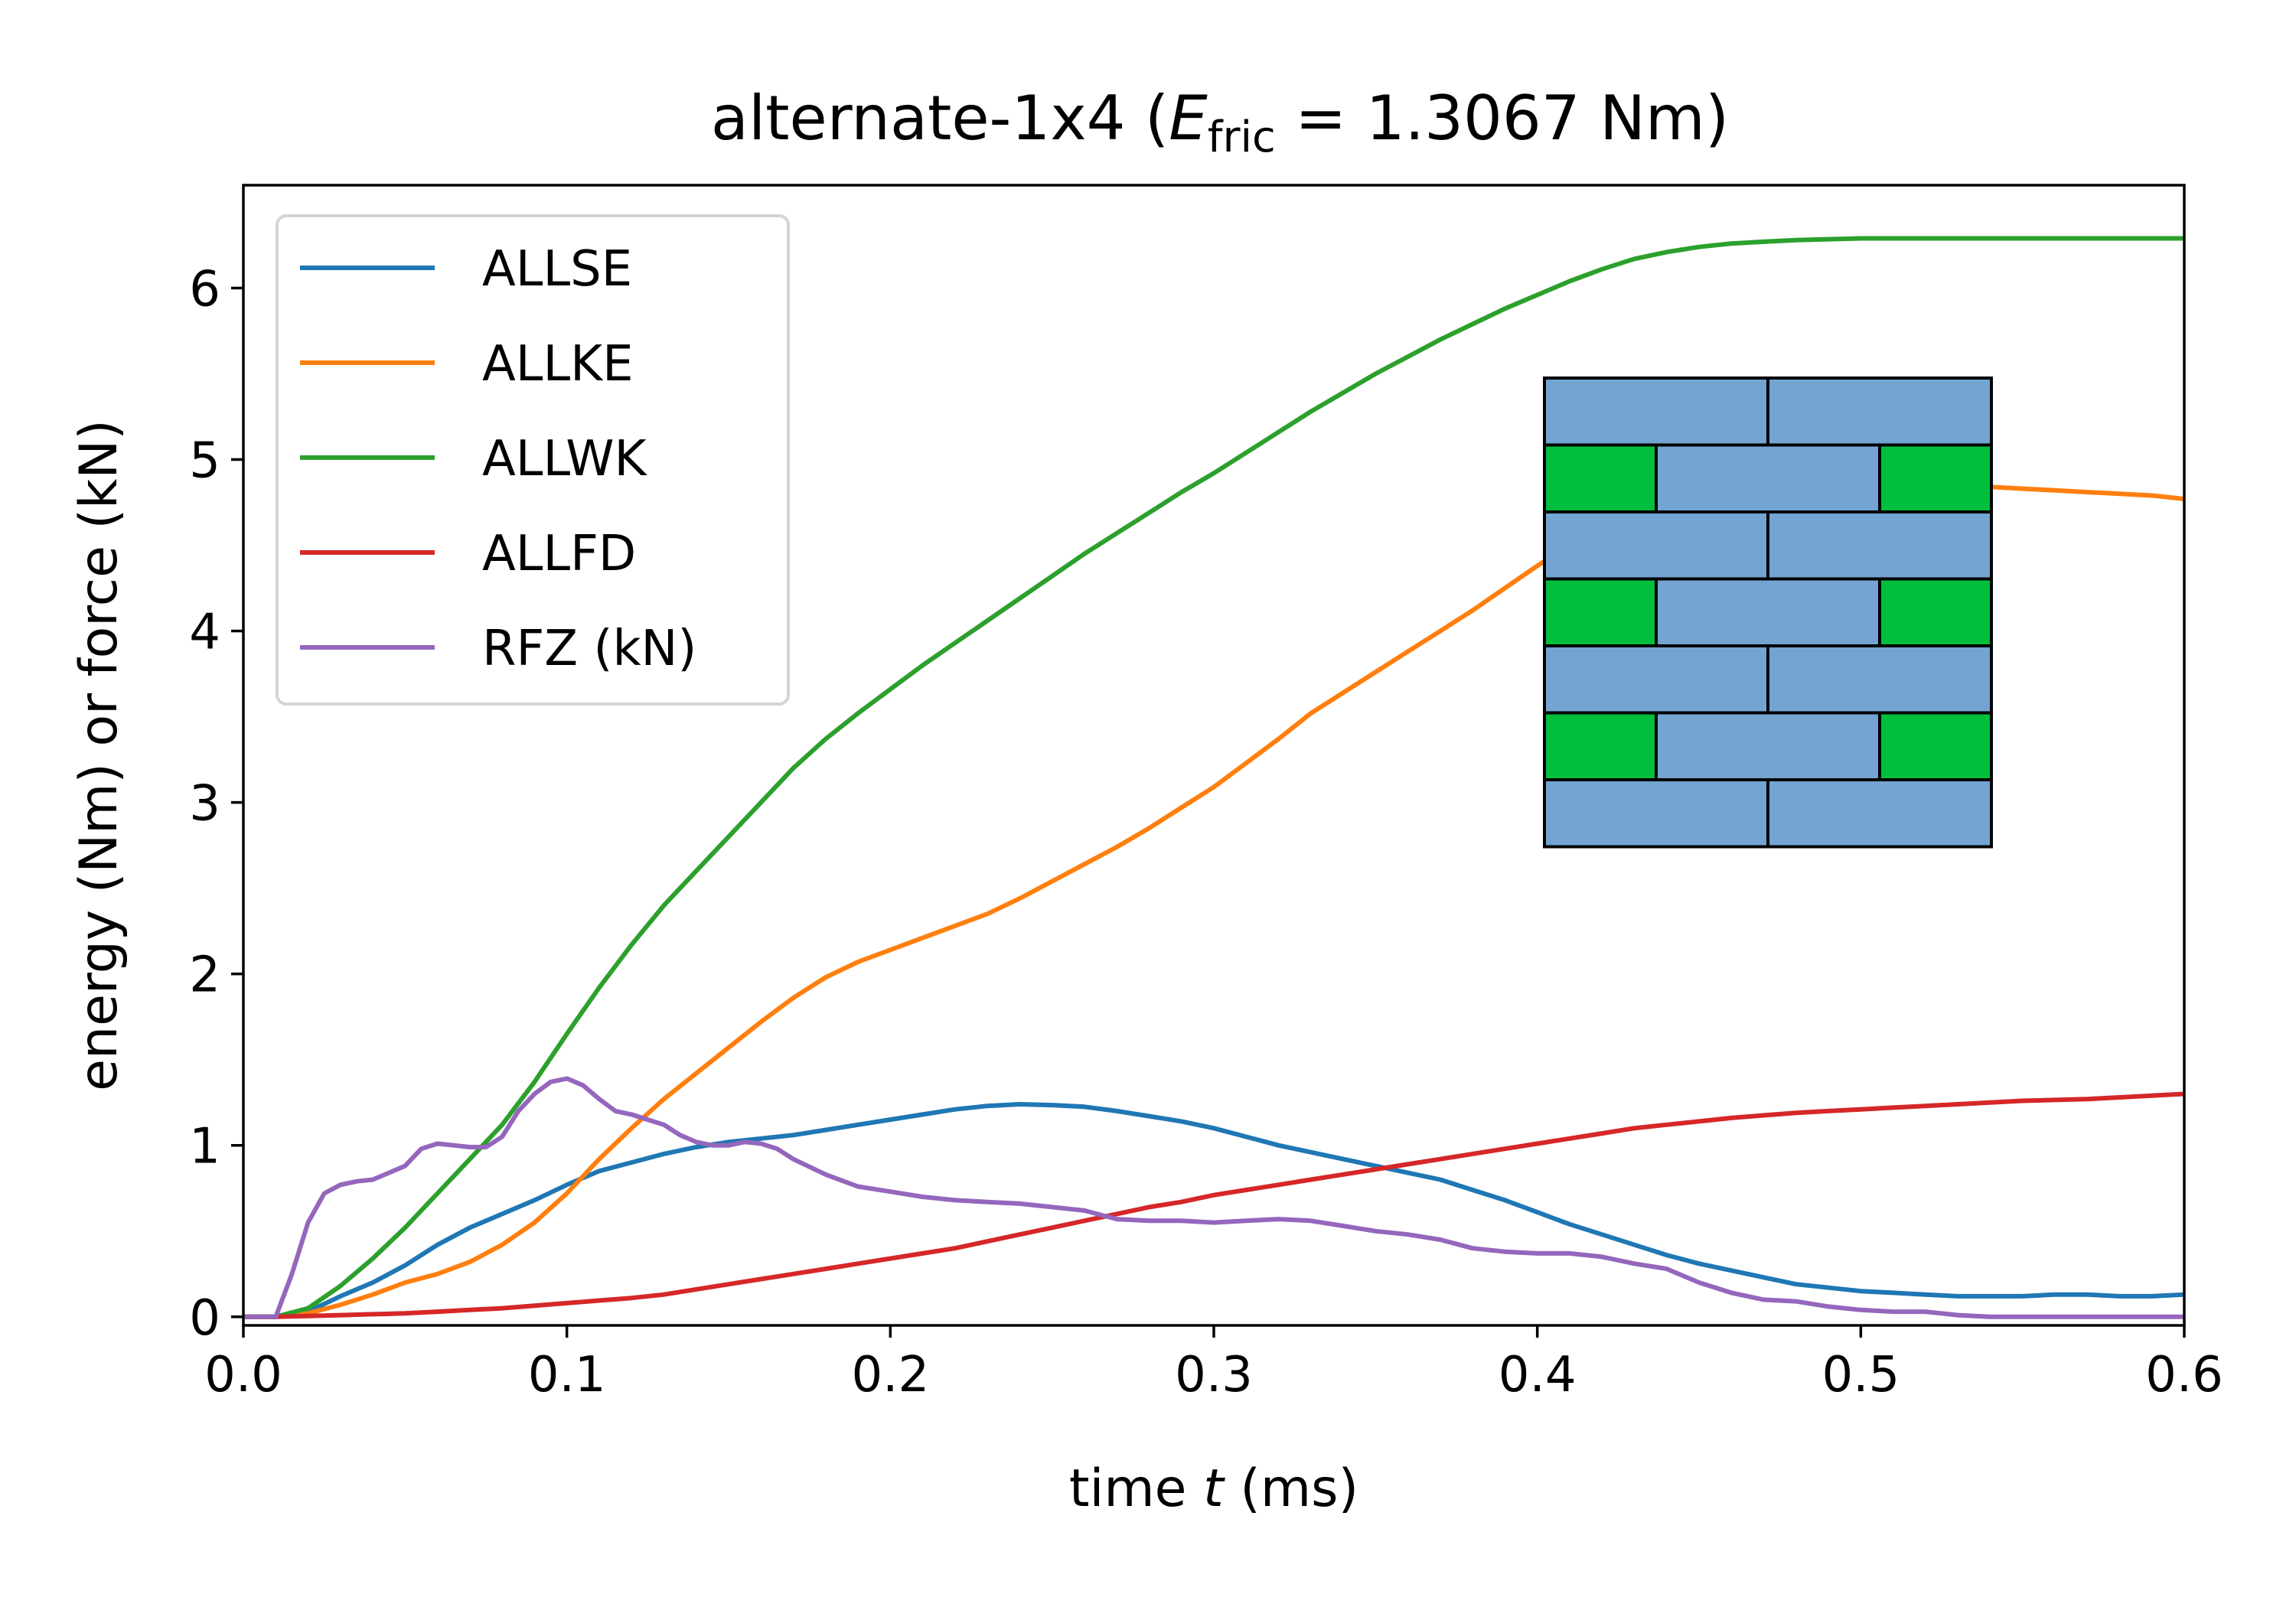 The height and width of the screenshot is (1607, 2296). What do you see at coordinates (1935, 746) in the screenshot?
I see `highlighted-brick-r6-b3` at bounding box center [1935, 746].